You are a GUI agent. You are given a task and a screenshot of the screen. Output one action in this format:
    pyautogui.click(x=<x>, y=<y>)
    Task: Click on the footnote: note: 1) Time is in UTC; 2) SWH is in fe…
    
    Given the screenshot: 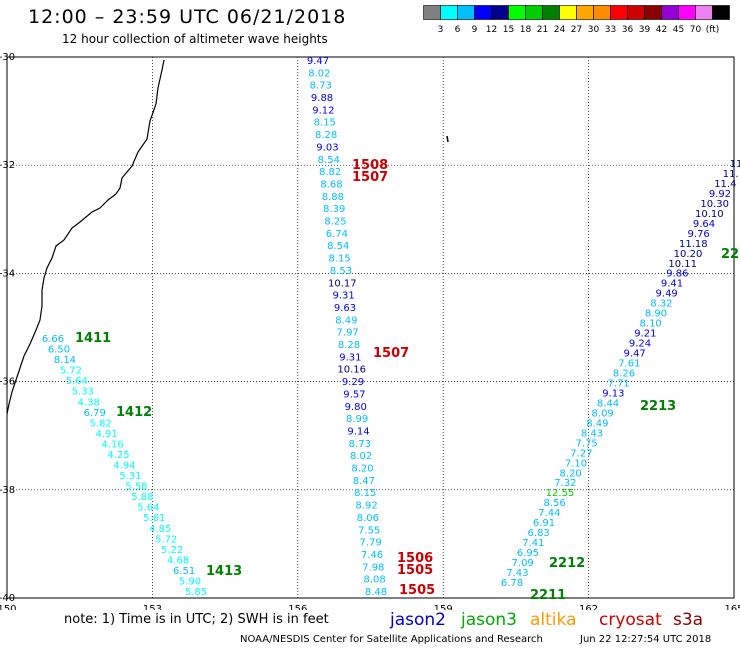 What is the action you would take?
    pyautogui.click(x=196, y=619)
    